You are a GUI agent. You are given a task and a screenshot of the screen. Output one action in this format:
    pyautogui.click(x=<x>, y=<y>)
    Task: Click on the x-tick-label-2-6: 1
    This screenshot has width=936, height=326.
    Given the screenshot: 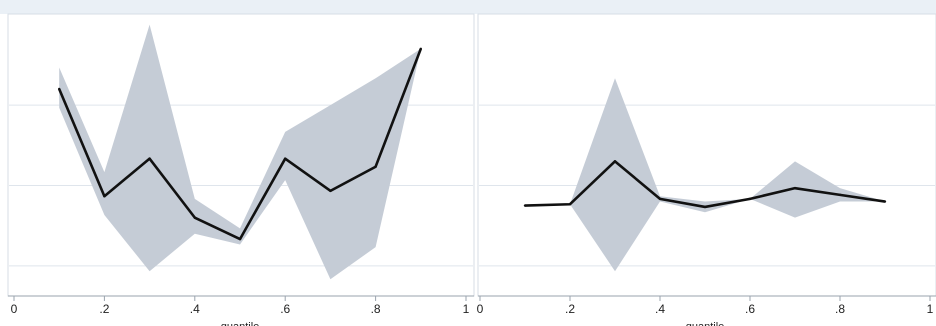 What is the action you would take?
    pyautogui.click(x=930, y=309)
    